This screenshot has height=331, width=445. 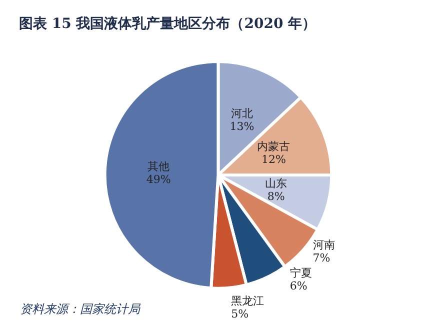 I want to click on text: 资料来源：国家统计局, so click(x=80, y=309).